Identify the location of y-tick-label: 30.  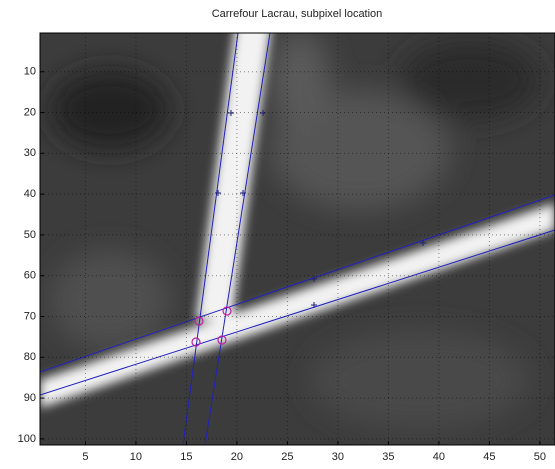
(30, 153).